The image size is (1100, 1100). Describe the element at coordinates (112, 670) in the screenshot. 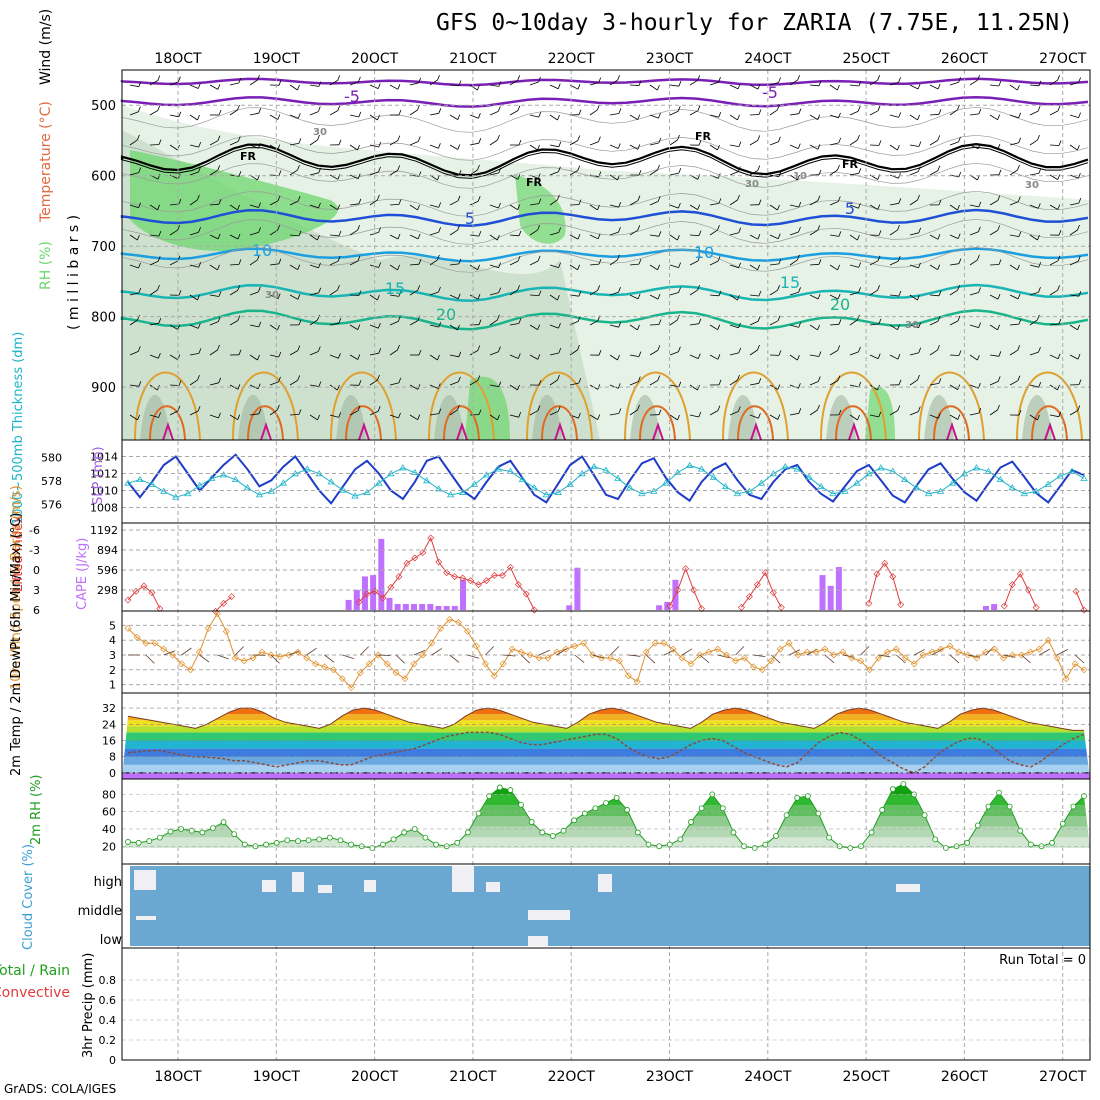

I see `wind-tick-label: 2` at that location.